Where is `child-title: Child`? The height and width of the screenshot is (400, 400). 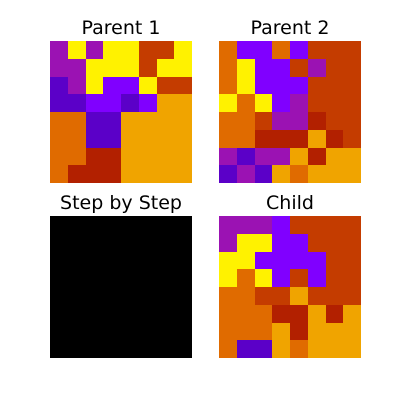
child-title: Child is located at coordinates (290, 203).